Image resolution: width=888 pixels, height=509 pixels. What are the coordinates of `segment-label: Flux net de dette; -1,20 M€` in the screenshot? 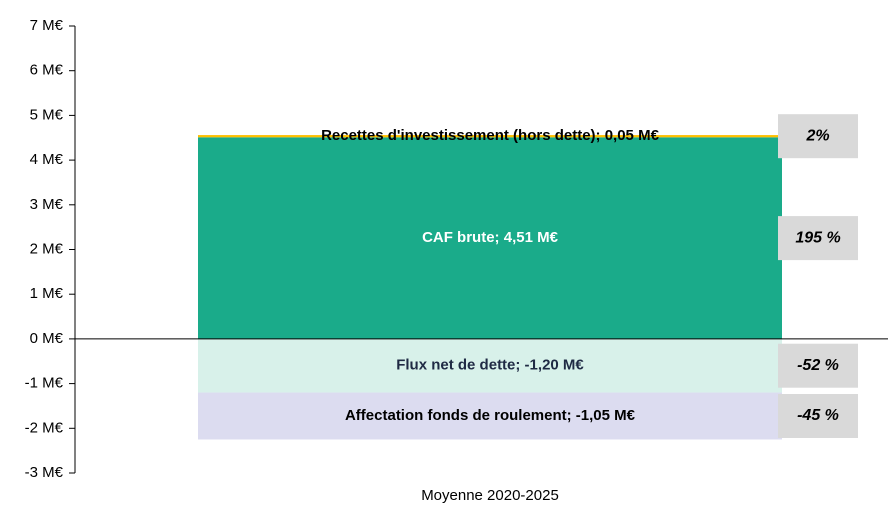 It's located at (490, 365).